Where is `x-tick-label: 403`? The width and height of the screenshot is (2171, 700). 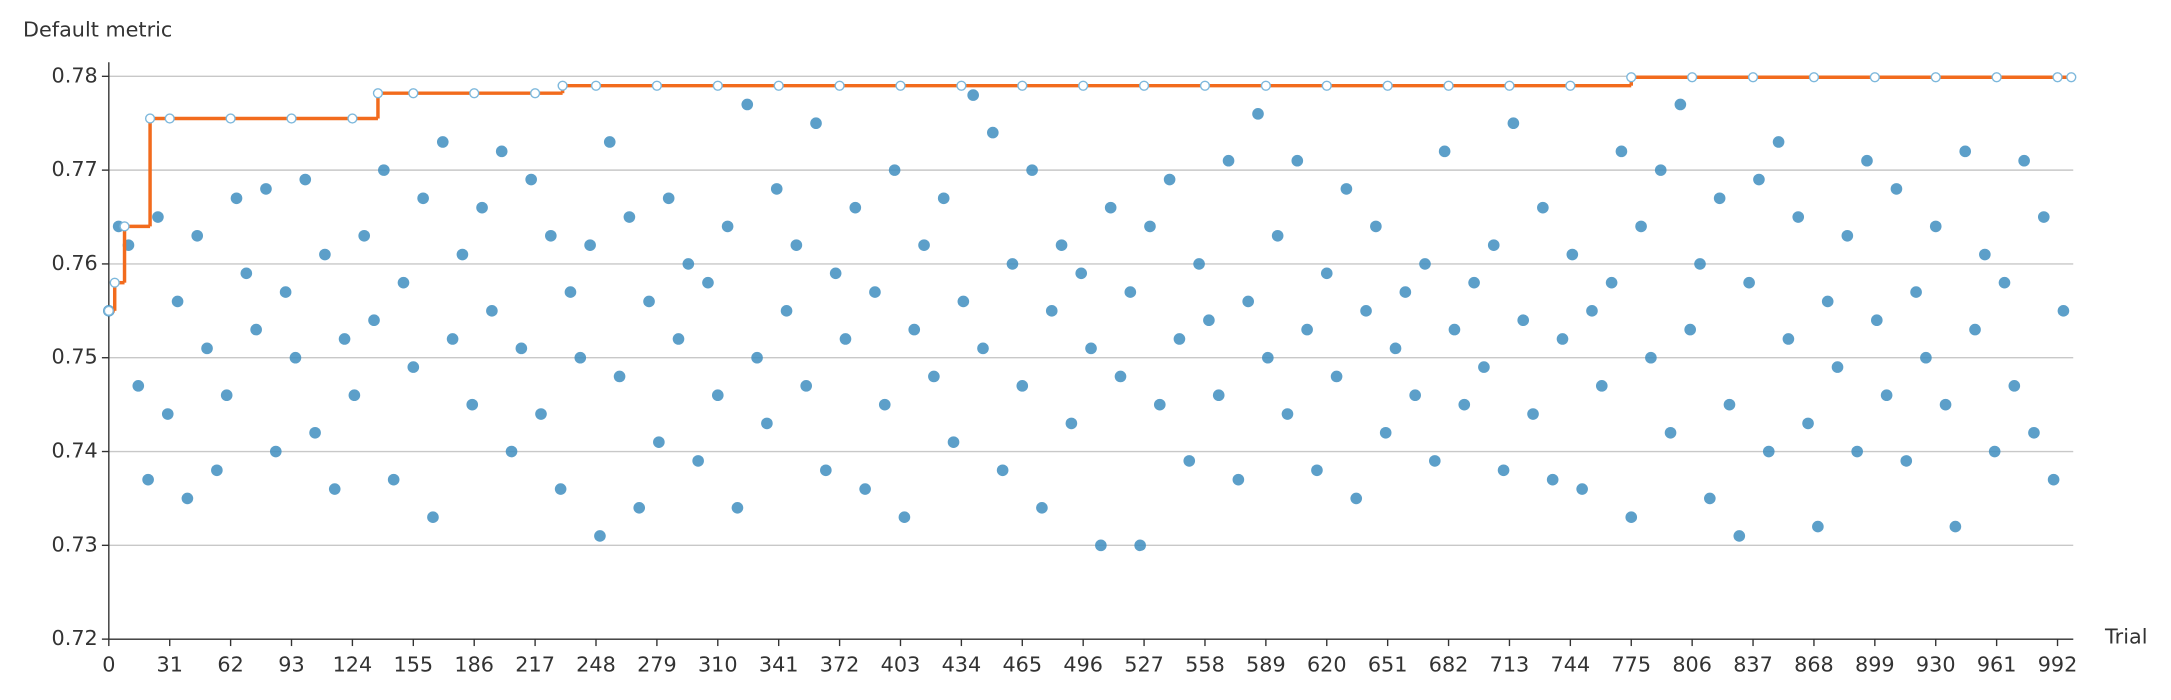
x-tick-label: 403 is located at coordinates (901, 664).